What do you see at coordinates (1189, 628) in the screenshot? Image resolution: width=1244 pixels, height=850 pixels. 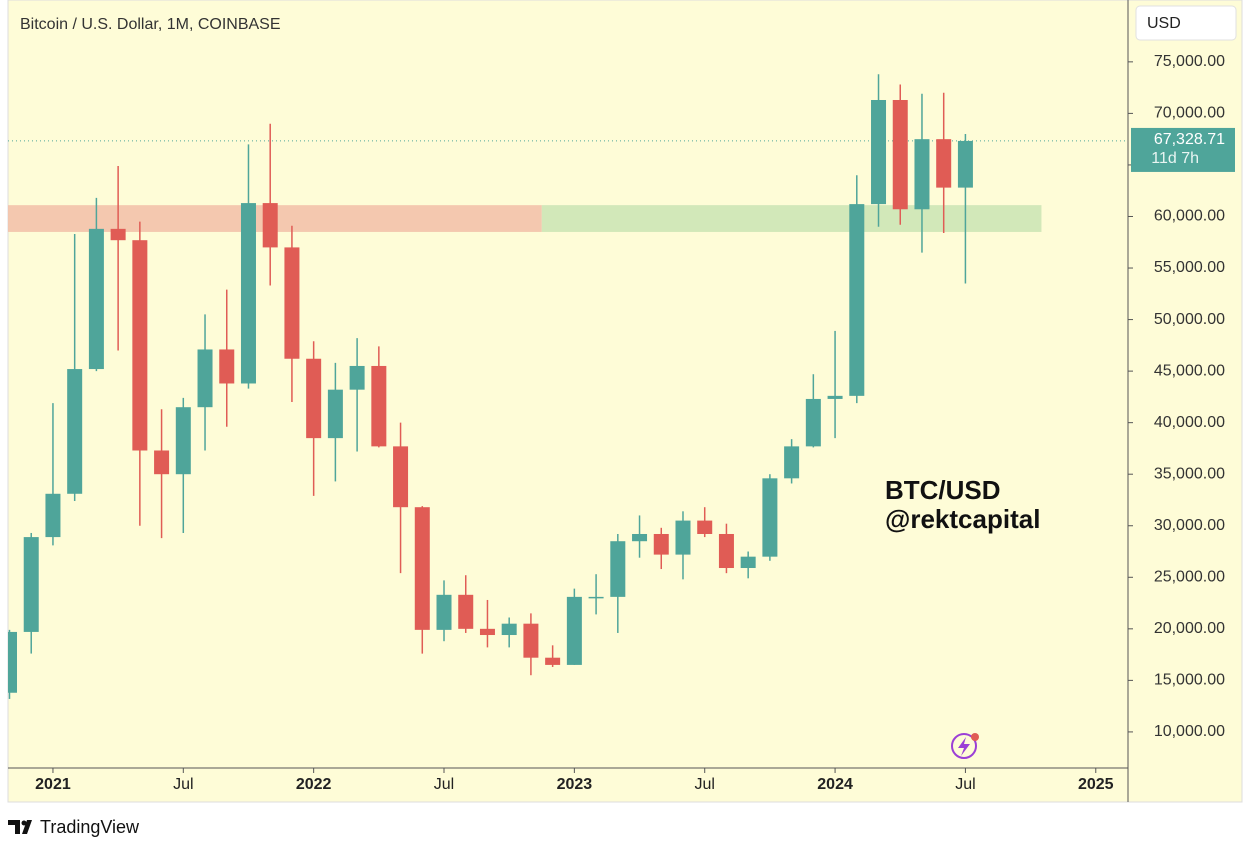 I see `y-tick-label: 20,000.00` at bounding box center [1189, 628].